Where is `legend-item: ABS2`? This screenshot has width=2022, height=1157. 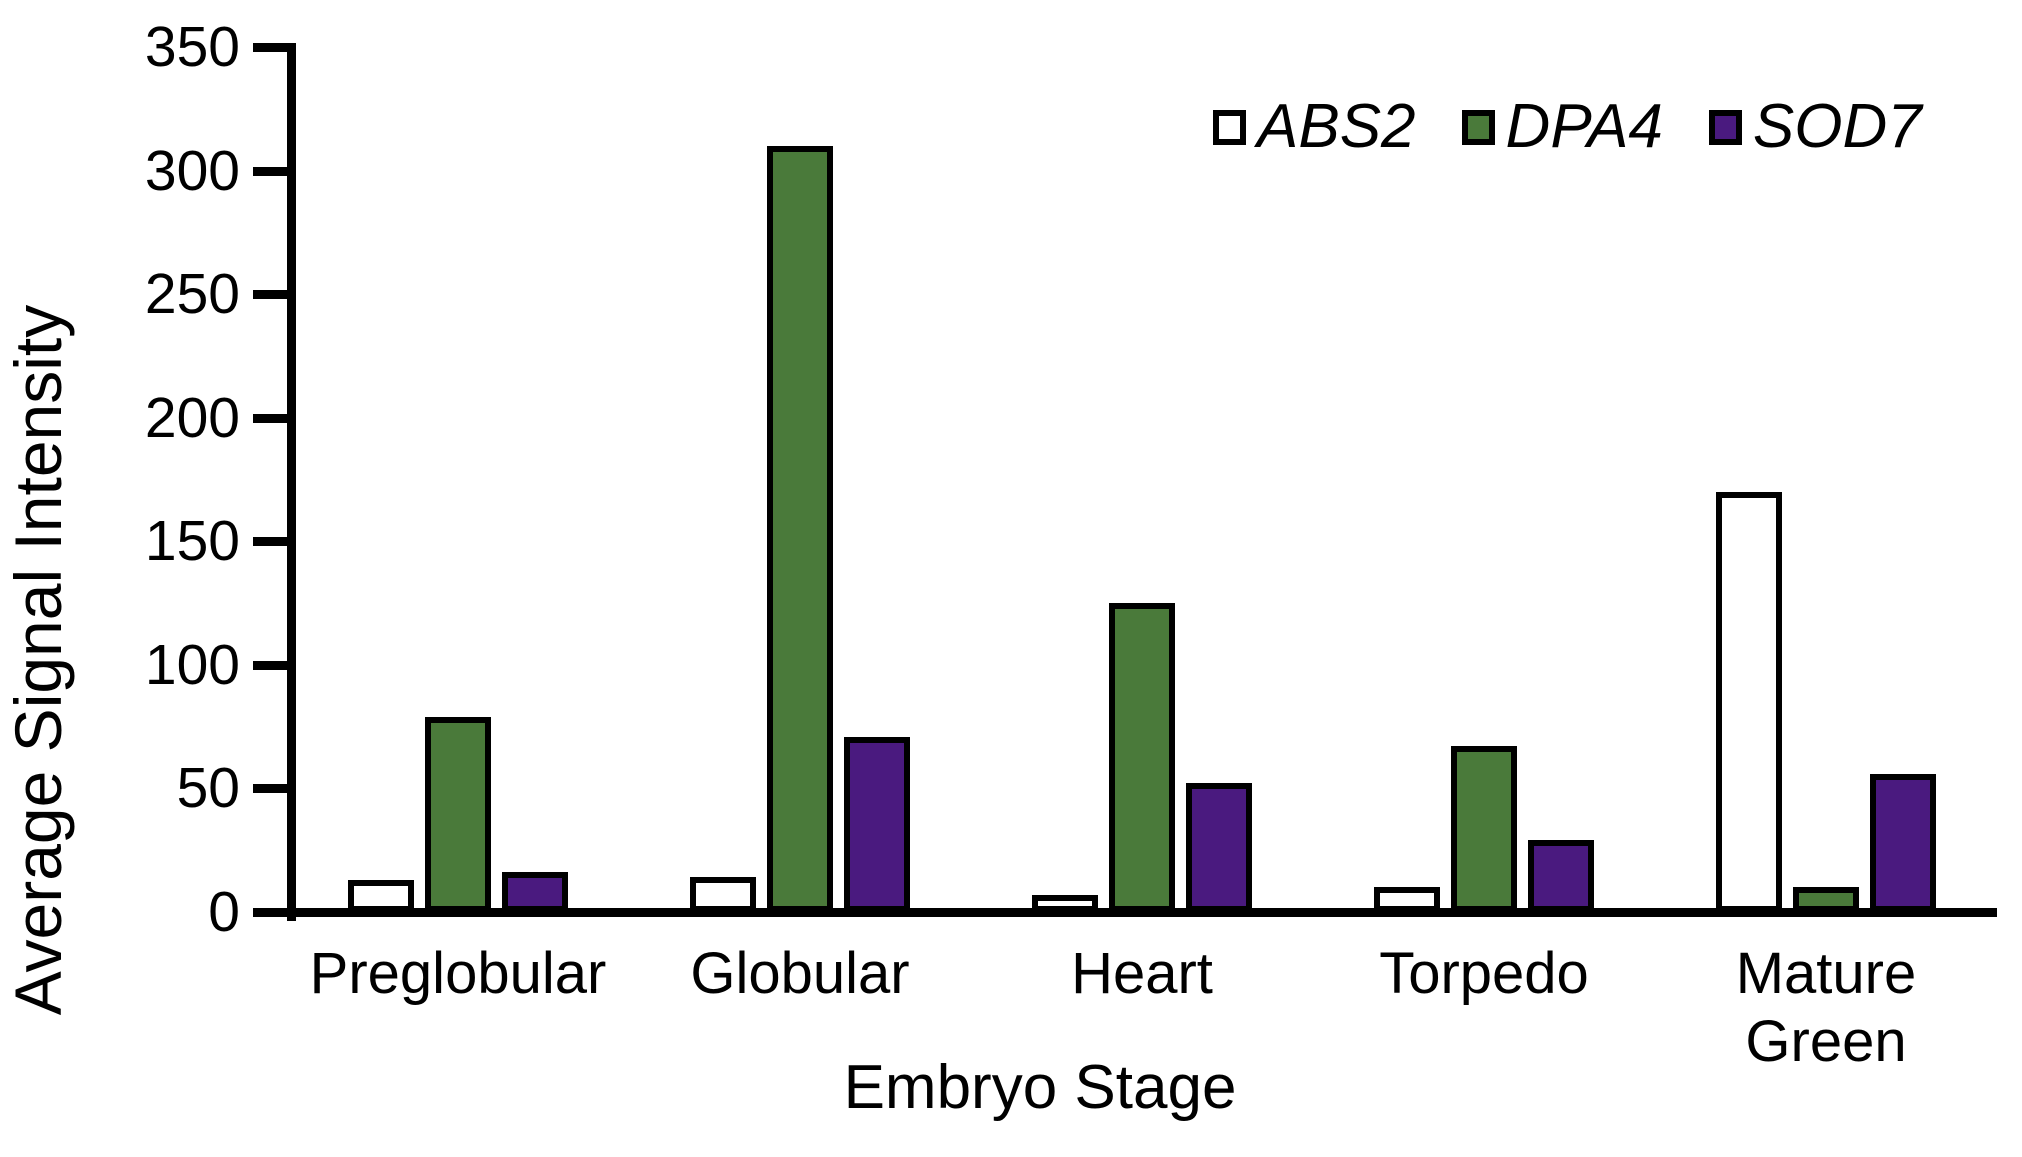 legend-item: ABS2 is located at coordinates (1314, 127).